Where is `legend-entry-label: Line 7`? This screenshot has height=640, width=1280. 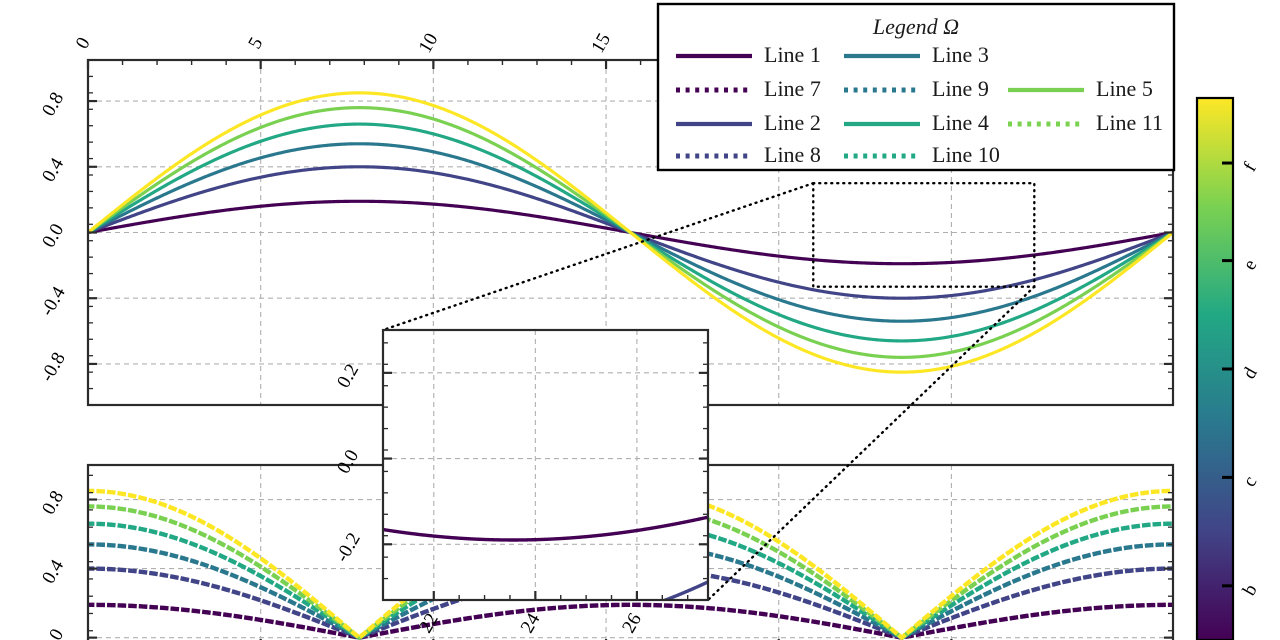
legend-entry-label: Line 7 is located at coordinates (792, 88).